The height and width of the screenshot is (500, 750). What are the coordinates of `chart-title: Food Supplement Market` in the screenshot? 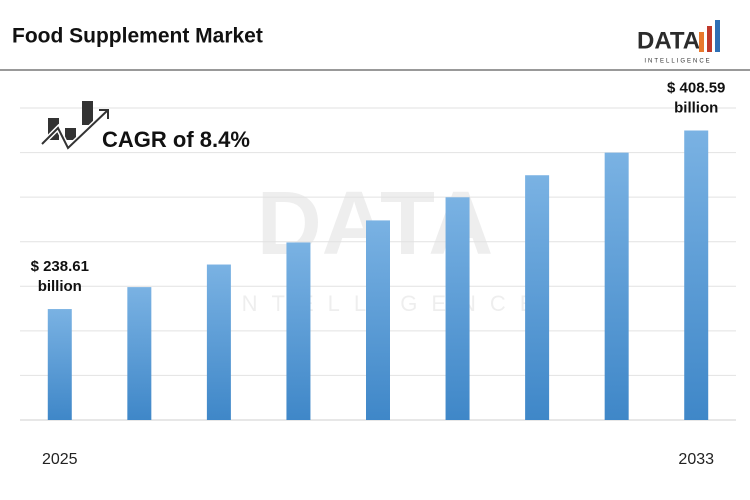 It's located at (137, 36).